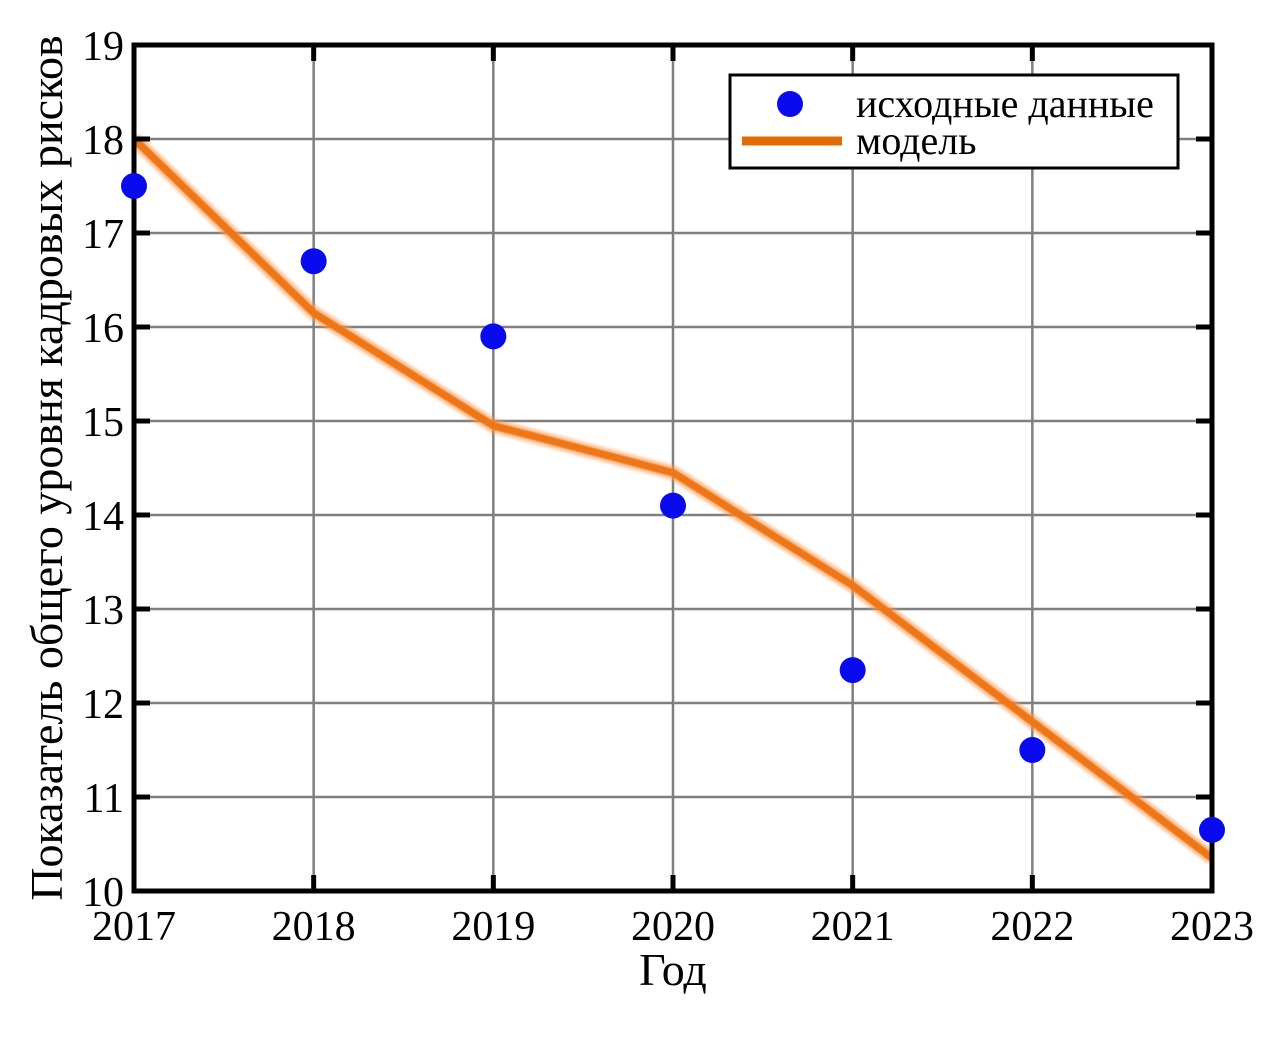 This screenshot has height=1037, width=1284. I want to click on y-tick-label-19: 19, so click(103, 47).